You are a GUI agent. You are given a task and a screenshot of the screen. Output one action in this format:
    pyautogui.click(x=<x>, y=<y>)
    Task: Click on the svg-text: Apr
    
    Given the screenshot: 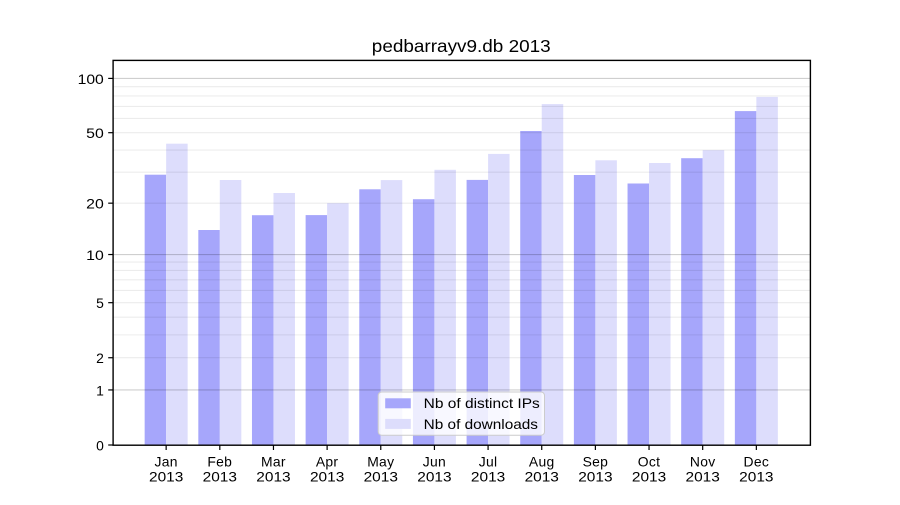 What is the action you would take?
    pyautogui.click(x=327, y=462)
    